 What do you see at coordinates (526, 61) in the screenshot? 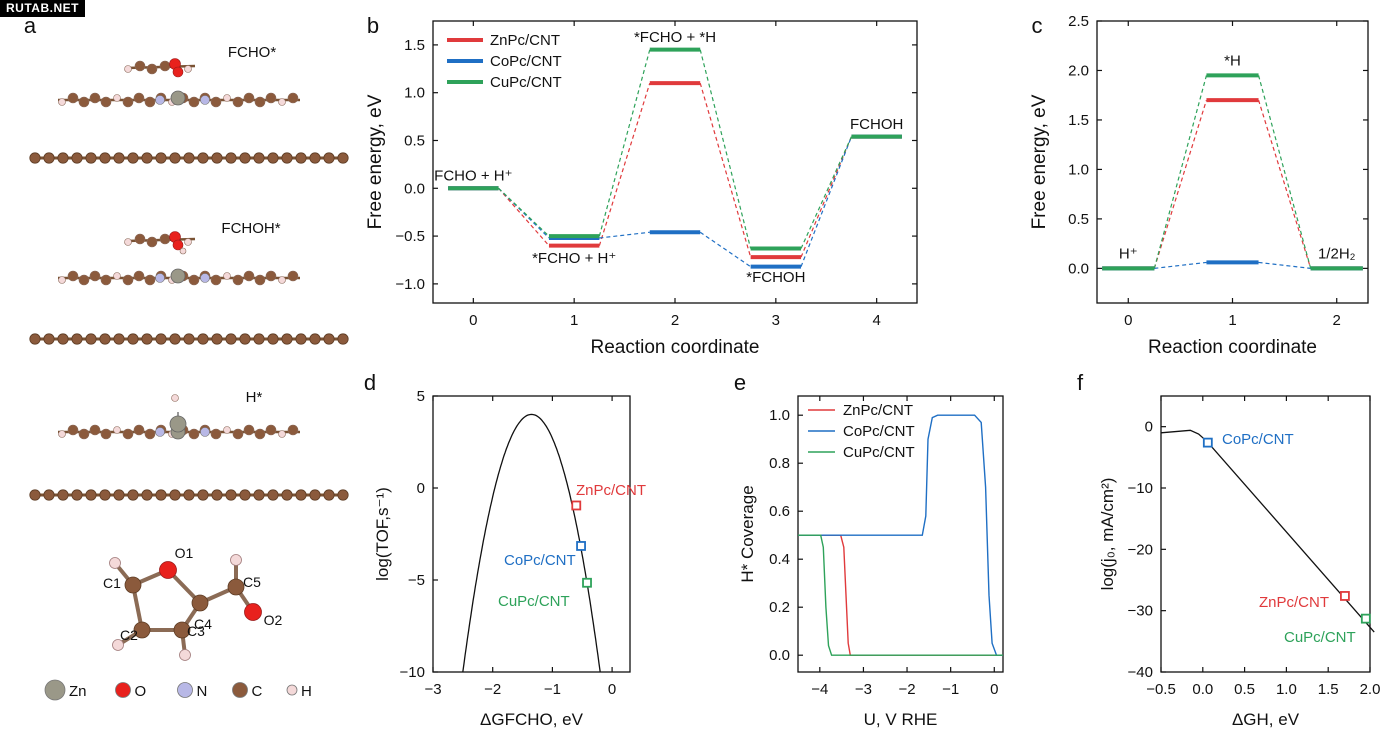
I see `legend-label: CoPc/CNT` at bounding box center [526, 61].